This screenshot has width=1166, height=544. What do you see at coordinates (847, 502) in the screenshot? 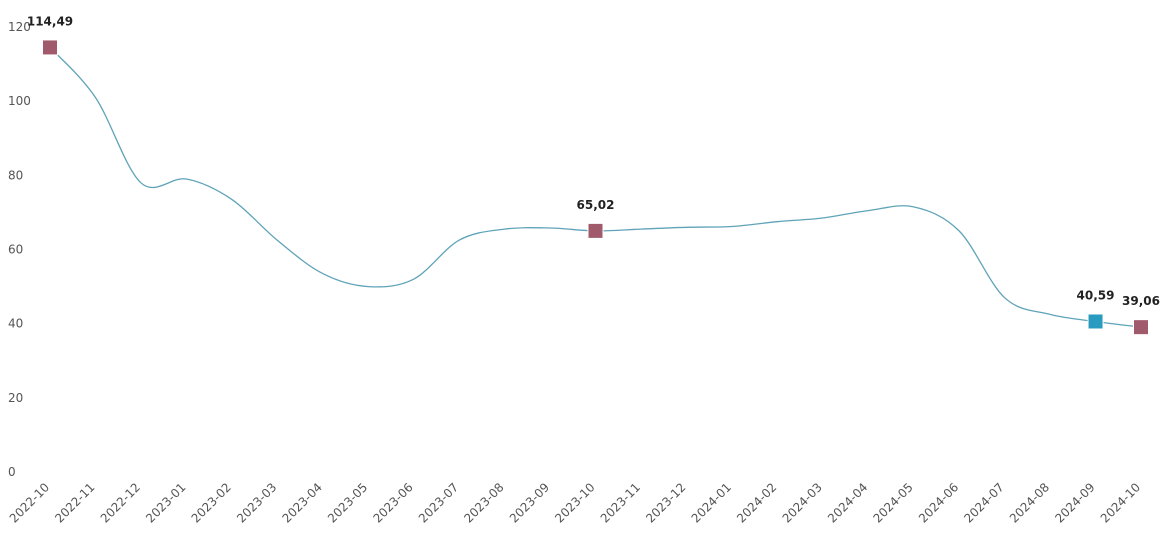
I see `x-tick-label: 2024-04` at bounding box center [847, 502].